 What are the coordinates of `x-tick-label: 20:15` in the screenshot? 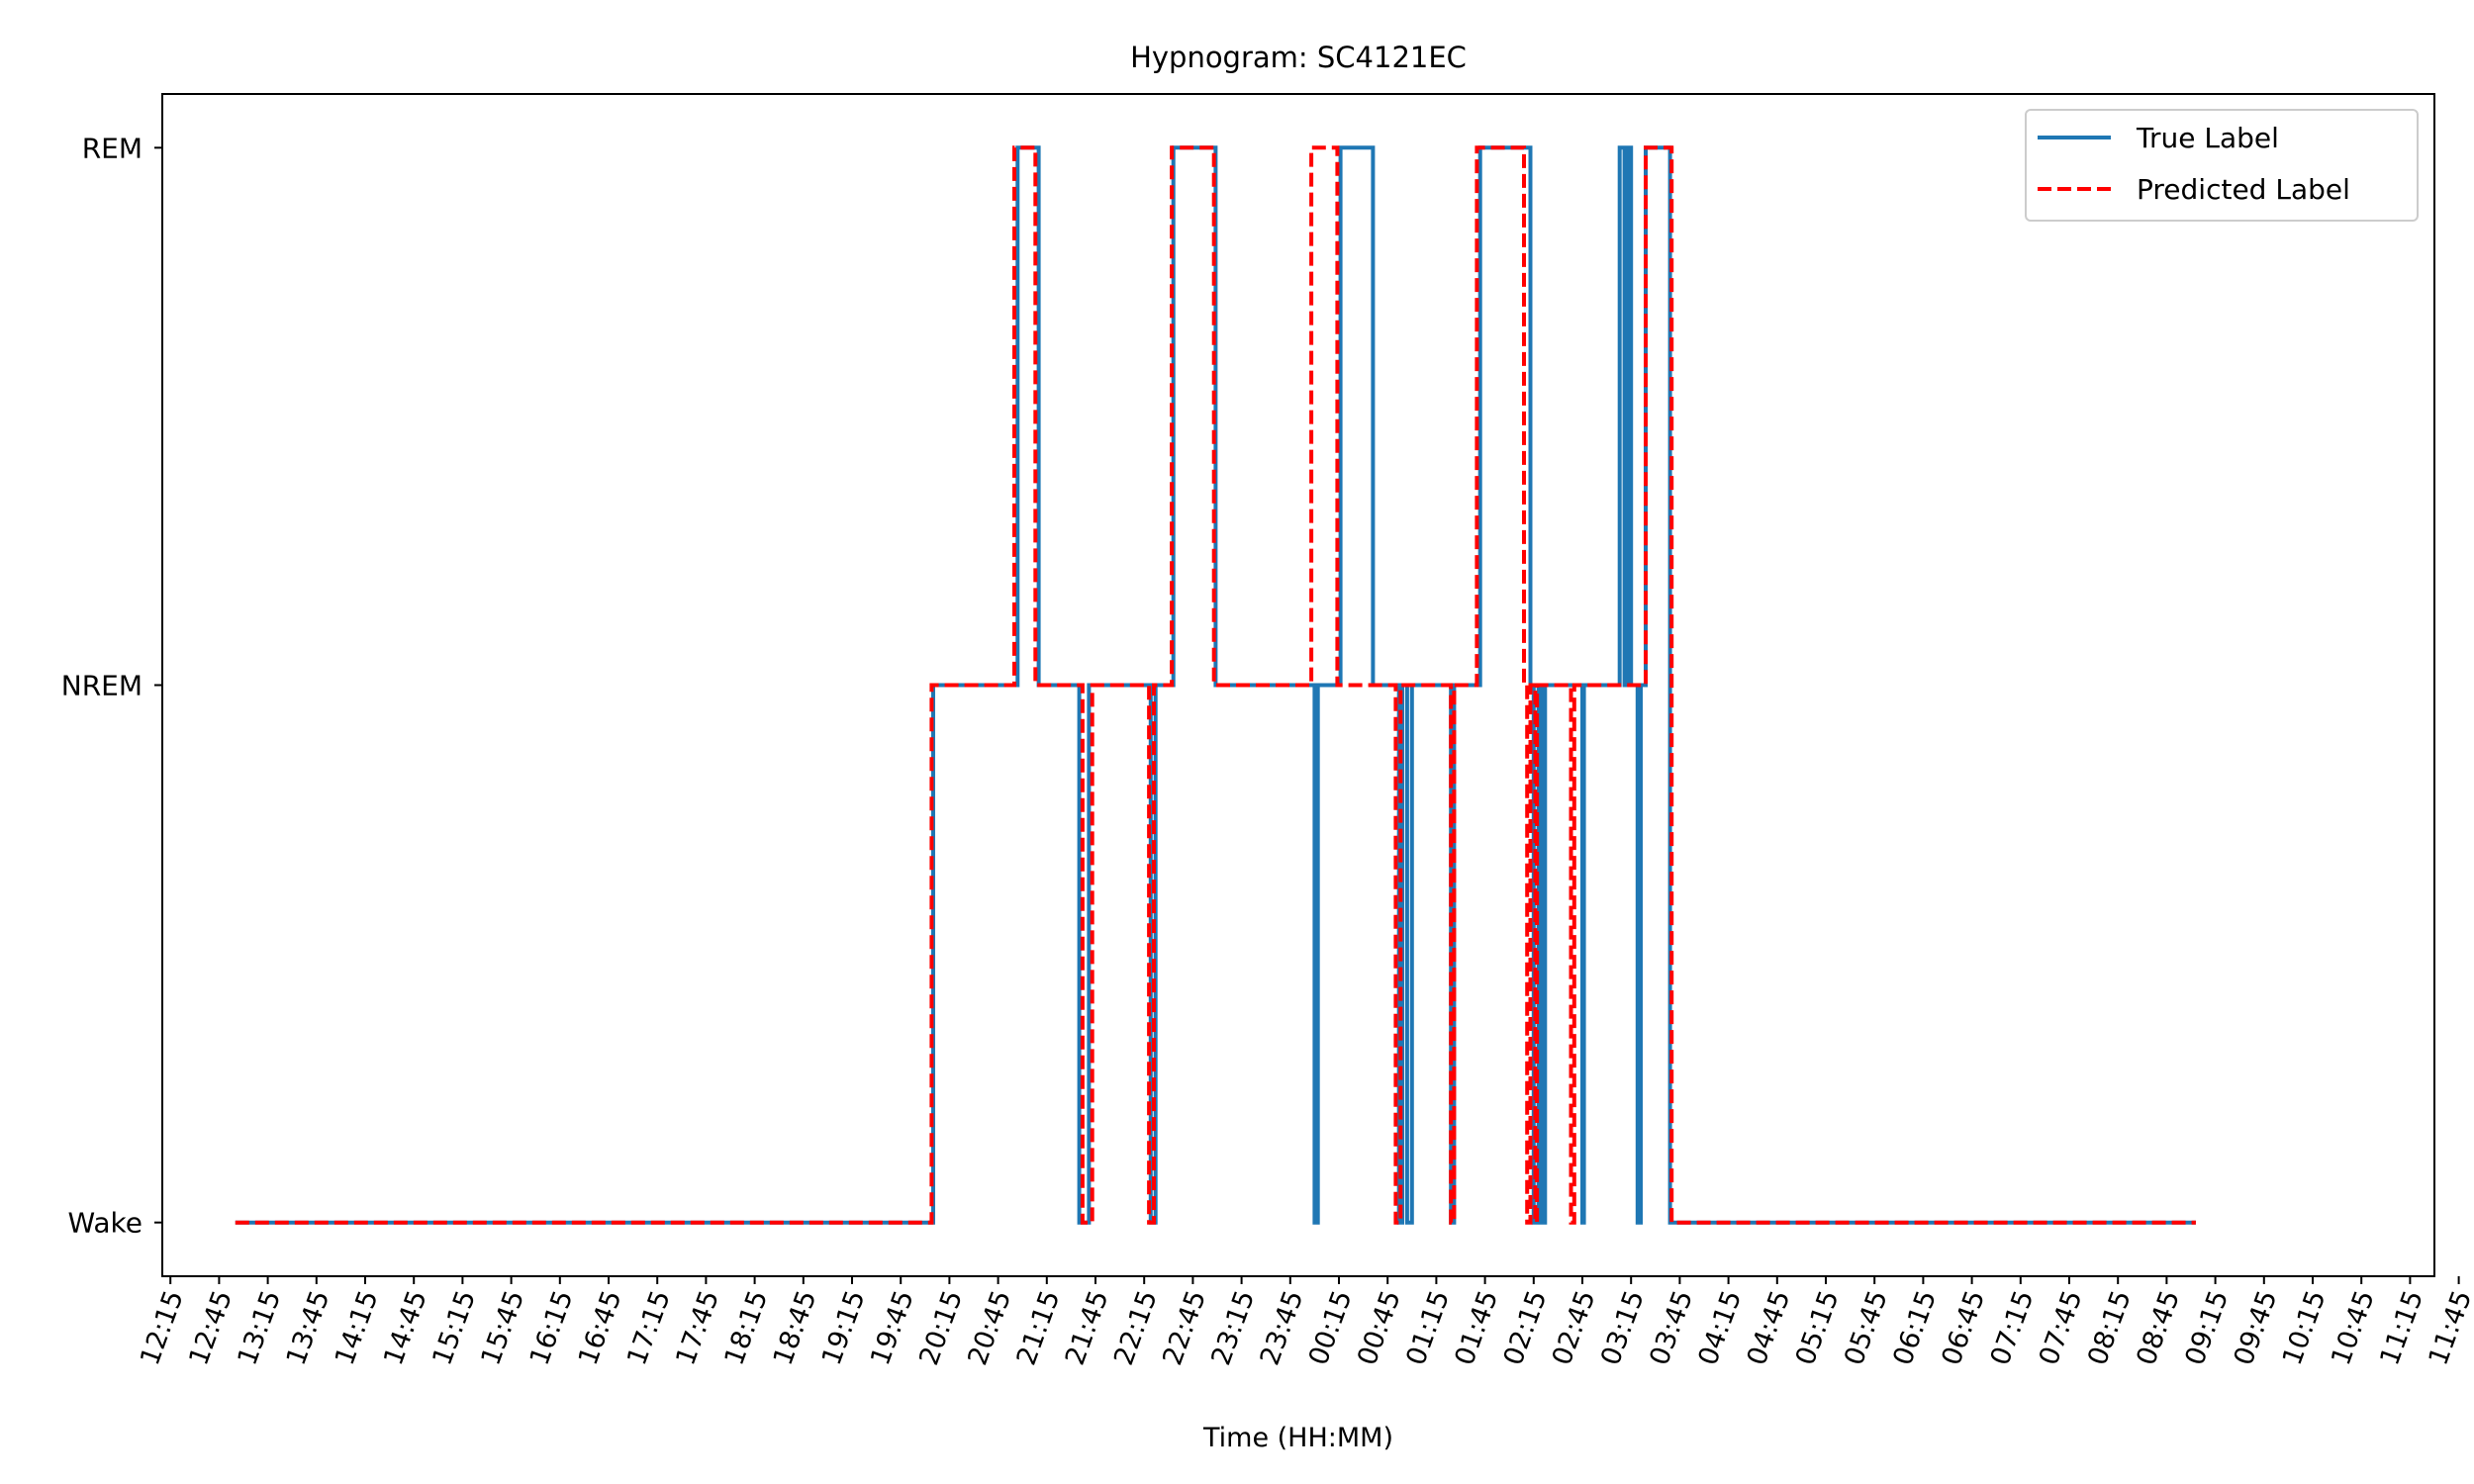 It's located at (941, 1327).